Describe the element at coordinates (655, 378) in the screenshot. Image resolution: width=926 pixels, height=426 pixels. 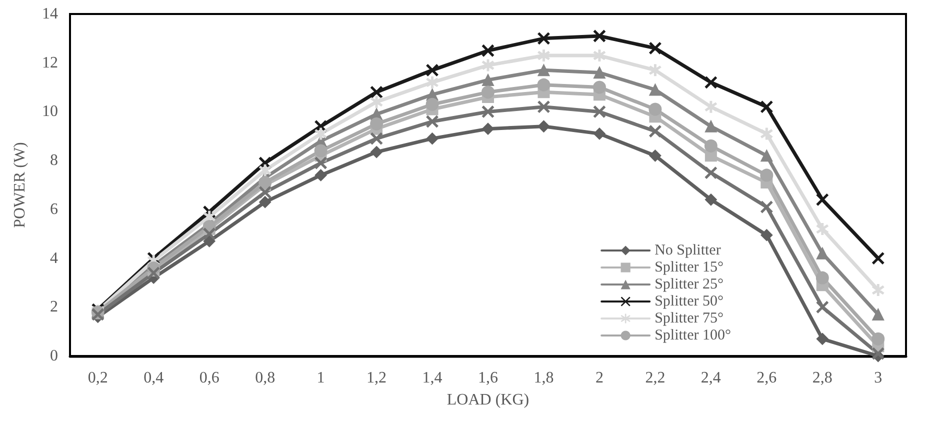
I see `x-tick-label: 2,2` at that location.